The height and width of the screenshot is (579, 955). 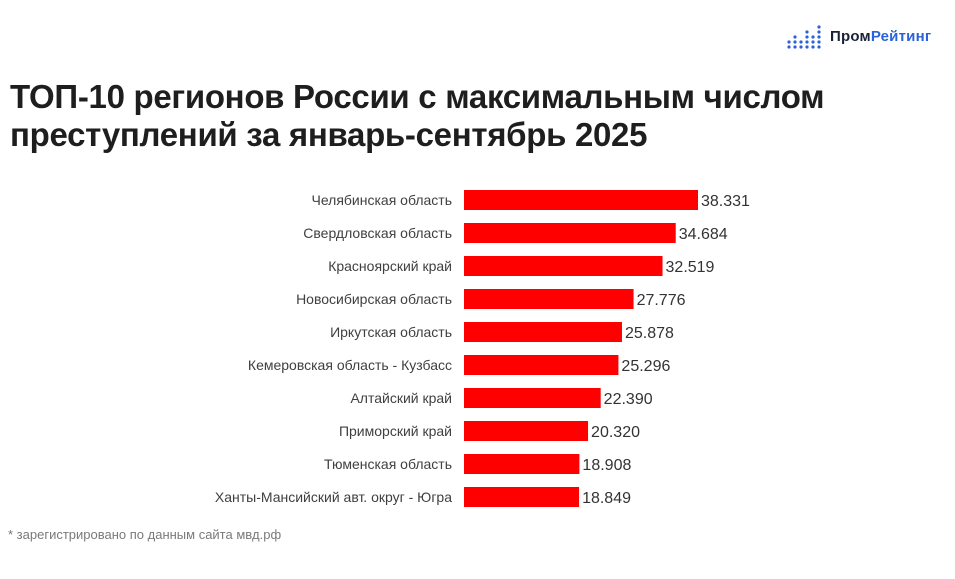 What do you see at coordinates (606, 465) in the screenshot?
I see `value-label: 18.908` at bounding box center [606, 465].